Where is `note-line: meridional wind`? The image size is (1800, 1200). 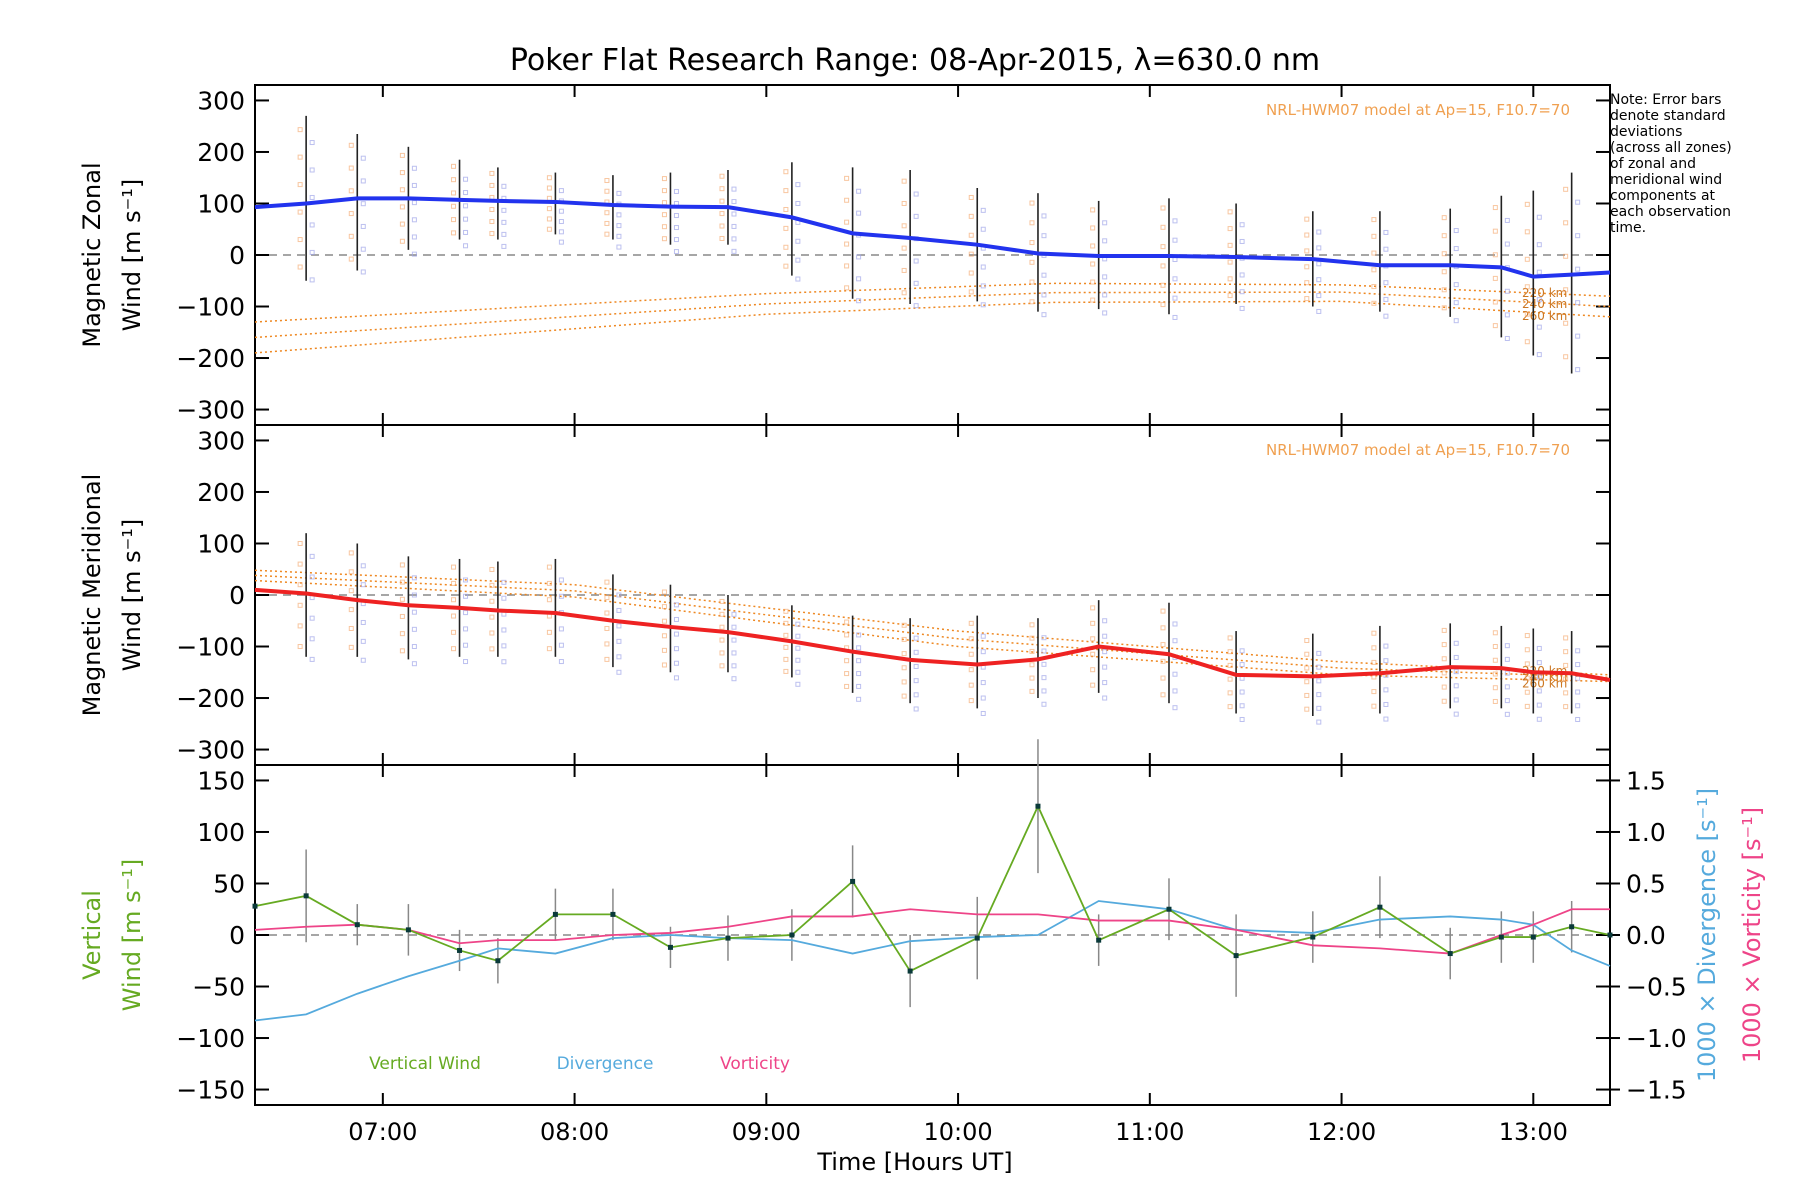 note-line: meridional wind is located at coordinates (1666, 180).